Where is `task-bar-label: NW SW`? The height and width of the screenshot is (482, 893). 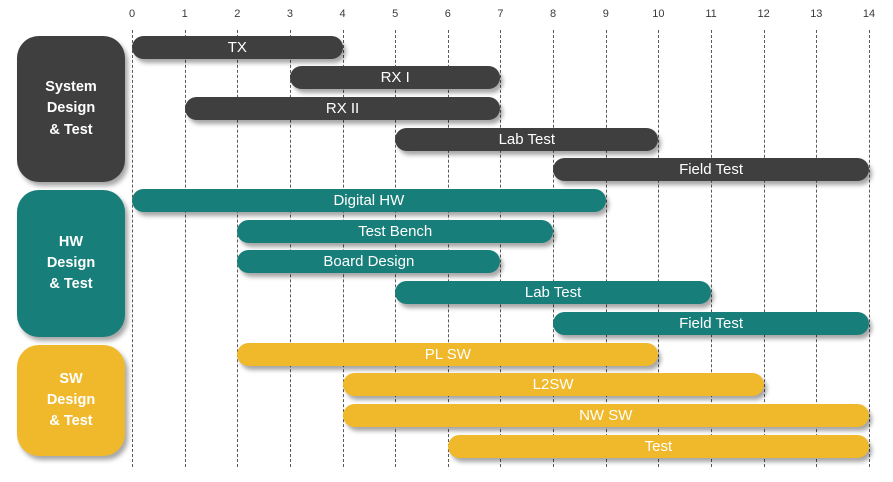
task-bar-label: NW SW is located at coordinates (606, 415).